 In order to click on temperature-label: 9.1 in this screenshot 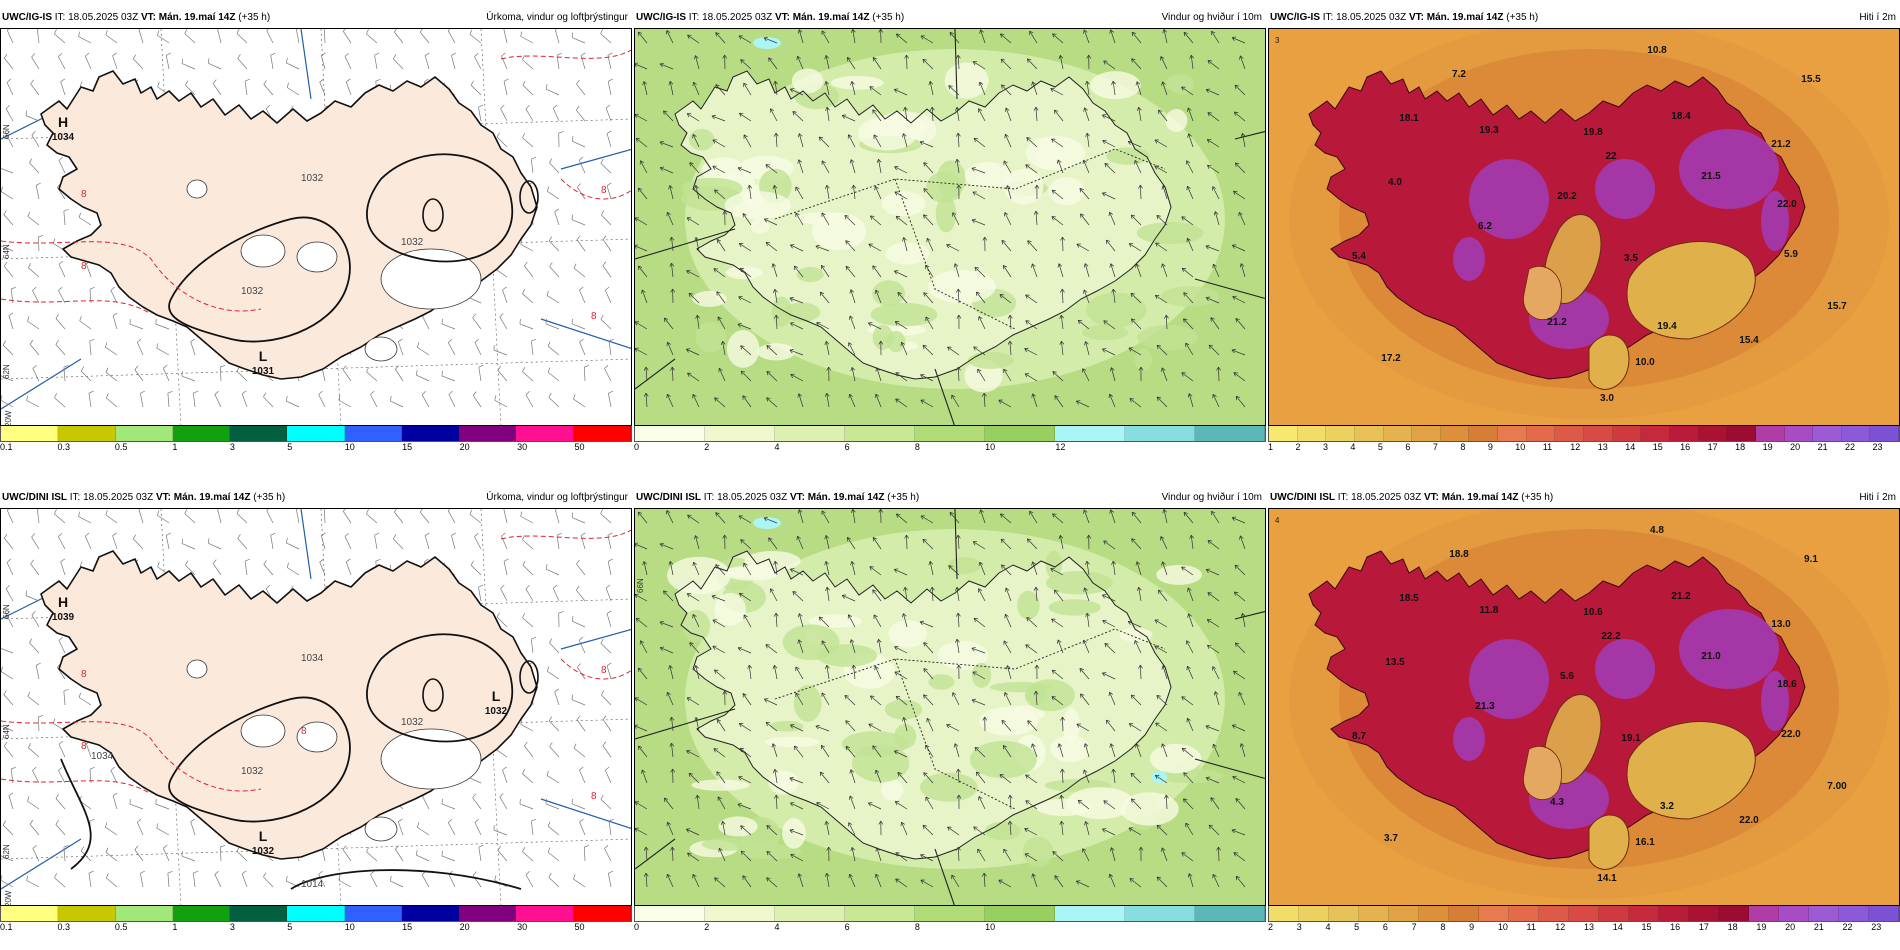, I will do `click(1811, 559)`.